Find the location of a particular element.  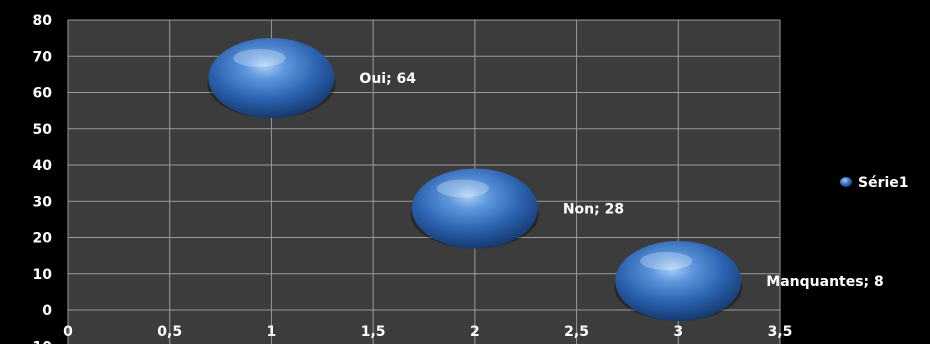

y-tick-label: 0 is located at coordinates (47, 311).